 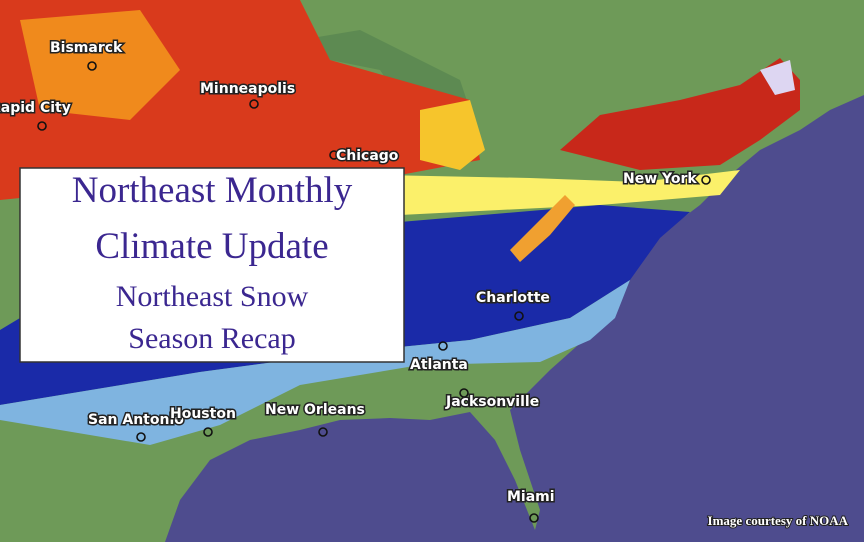 I want to click on city-label: Atlanta, so click(x=439, y=365).